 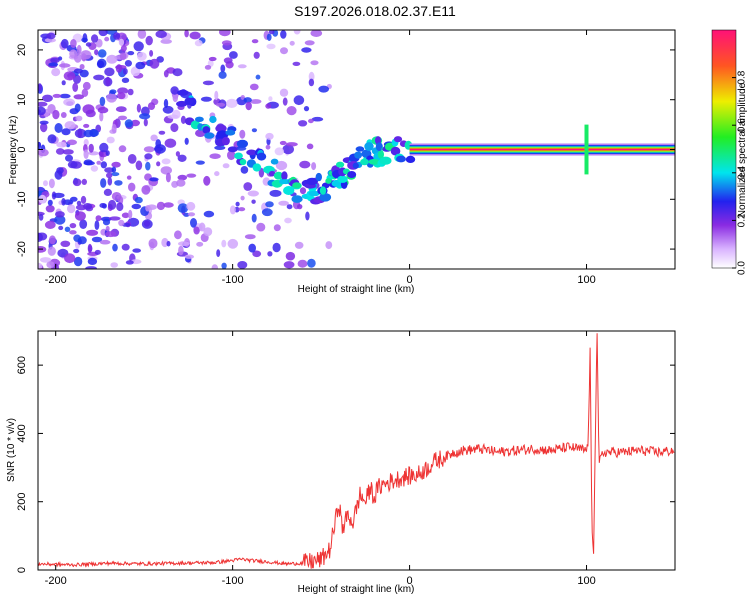 I want to click on y-tick-label: 200, so click(x=22, y=502).